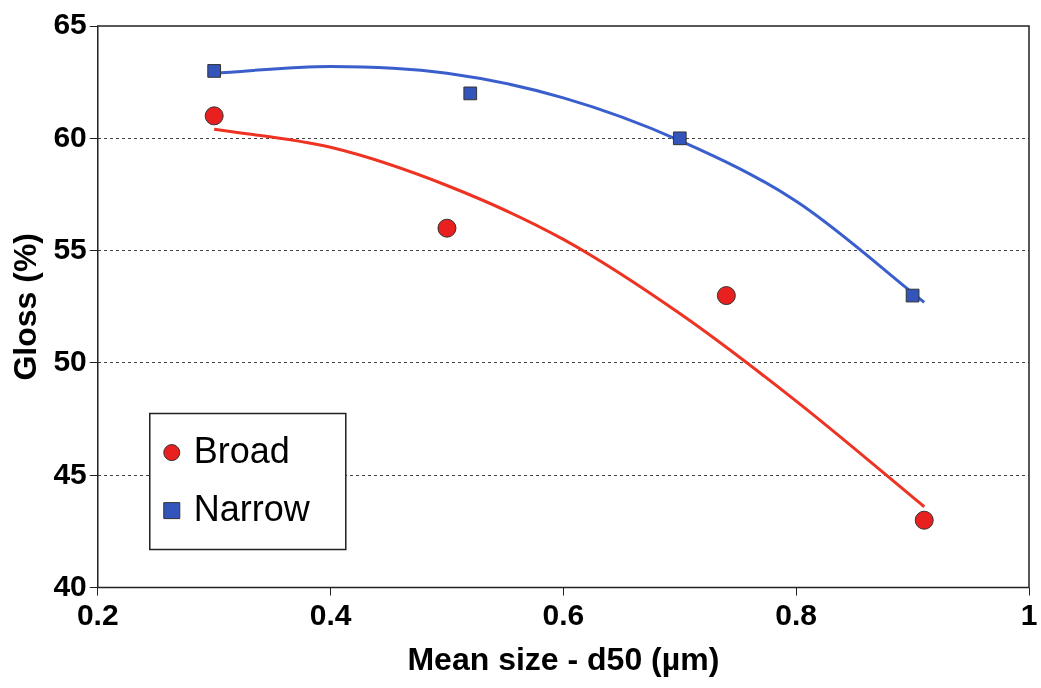 The image size is (1041, 688). What do you see at coordinates (70, 473) in the screenshot?
I see `y-tick-label: 45` at bounding box center [70, 473].